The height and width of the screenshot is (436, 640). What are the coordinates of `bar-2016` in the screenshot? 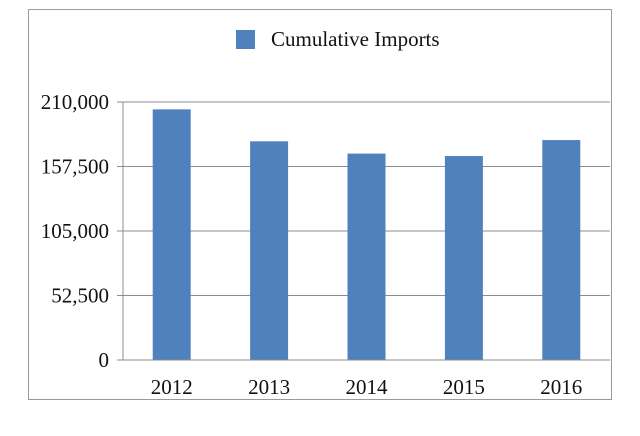 It's located at (561, 250).